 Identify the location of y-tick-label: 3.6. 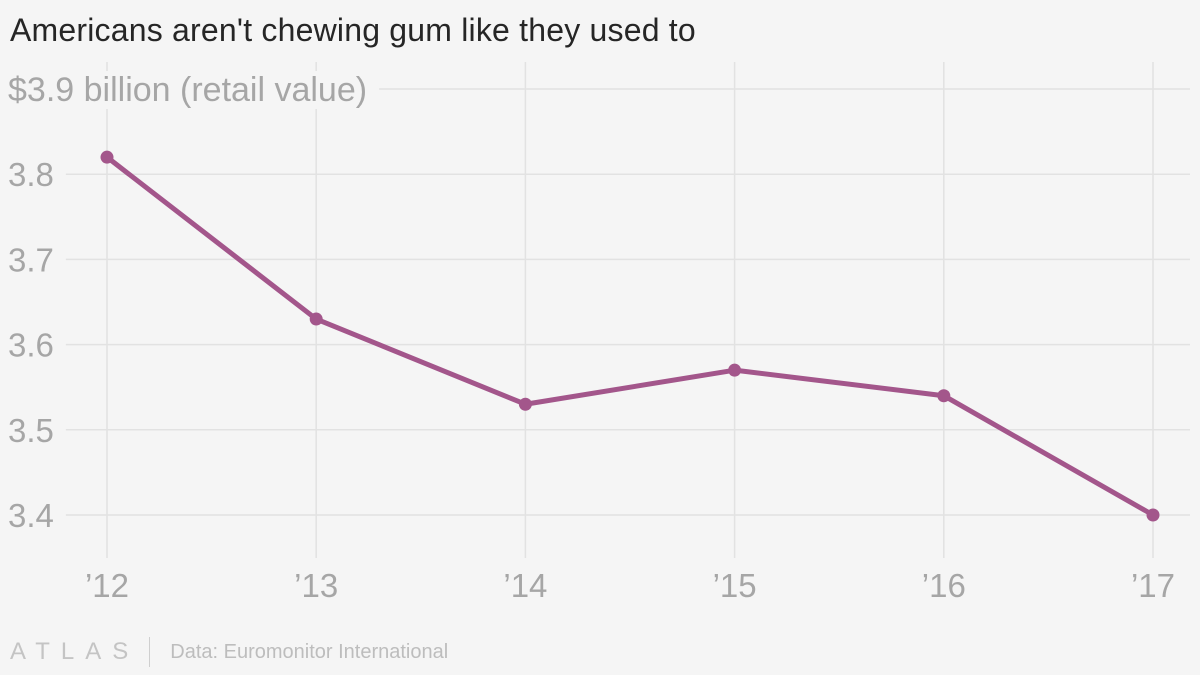
(31, 345).